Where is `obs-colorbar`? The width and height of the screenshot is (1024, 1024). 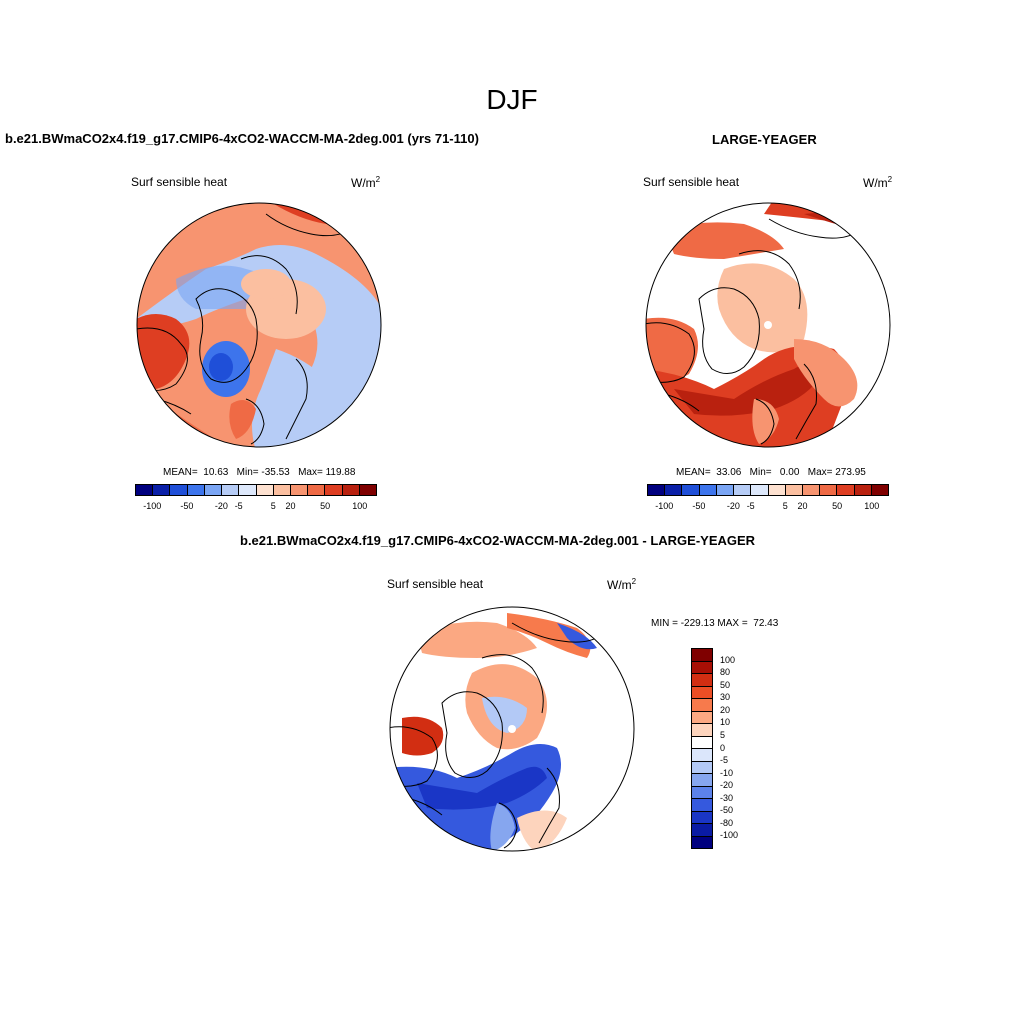
obs-colorbar is located at coordinates (768, 490).